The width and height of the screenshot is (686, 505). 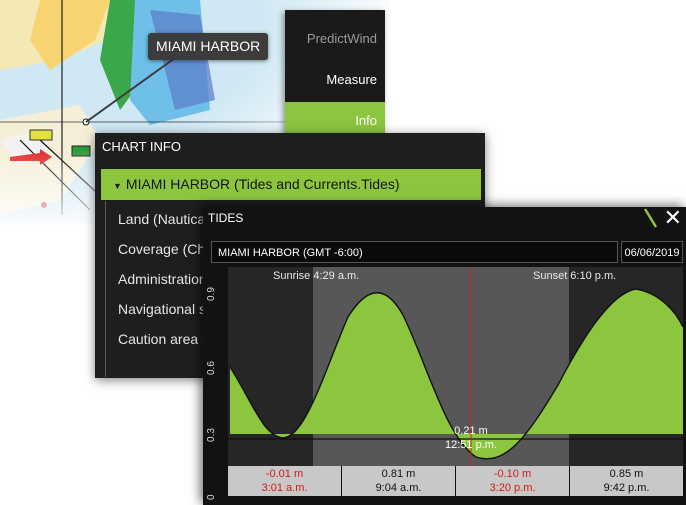 I want to click on selected-item-label: MIAMI HARBOR (Tides and Currents.Tides), so click(x=262, y=184).